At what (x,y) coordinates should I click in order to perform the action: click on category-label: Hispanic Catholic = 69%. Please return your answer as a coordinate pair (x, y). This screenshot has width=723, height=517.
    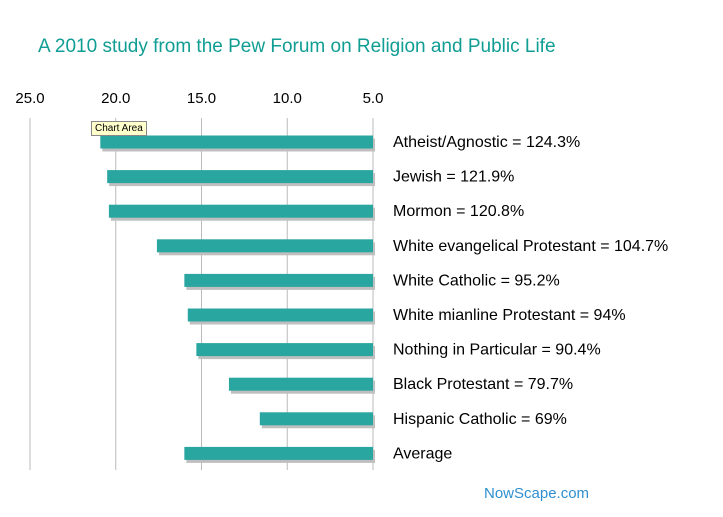
    Looking at the image, I should click on (480, 419).